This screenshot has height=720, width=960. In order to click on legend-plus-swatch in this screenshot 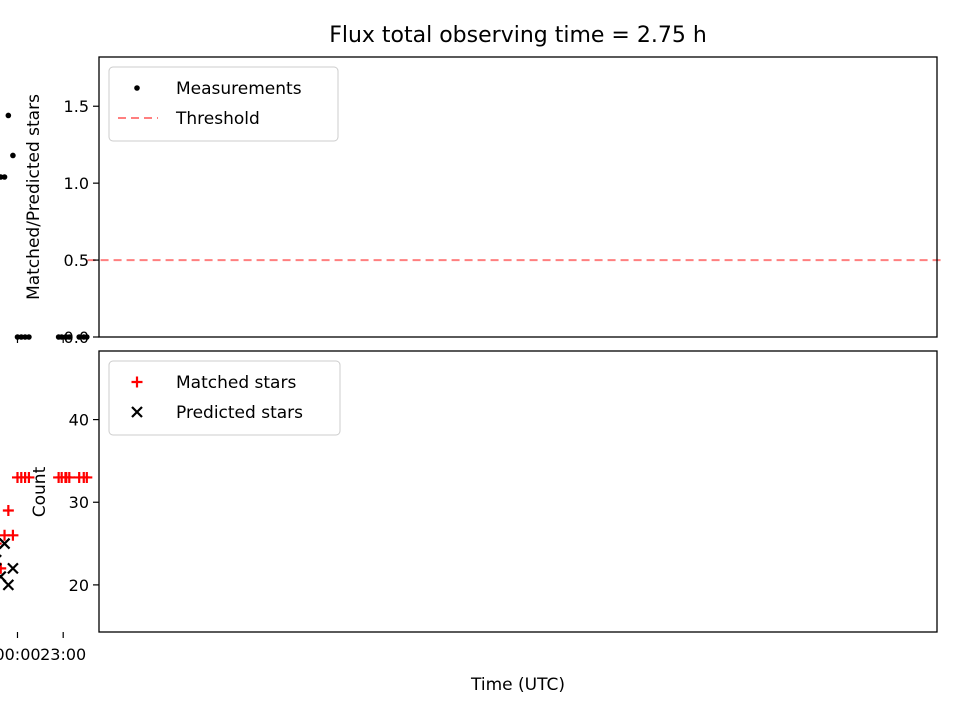, I will do `click(137, 382)`.